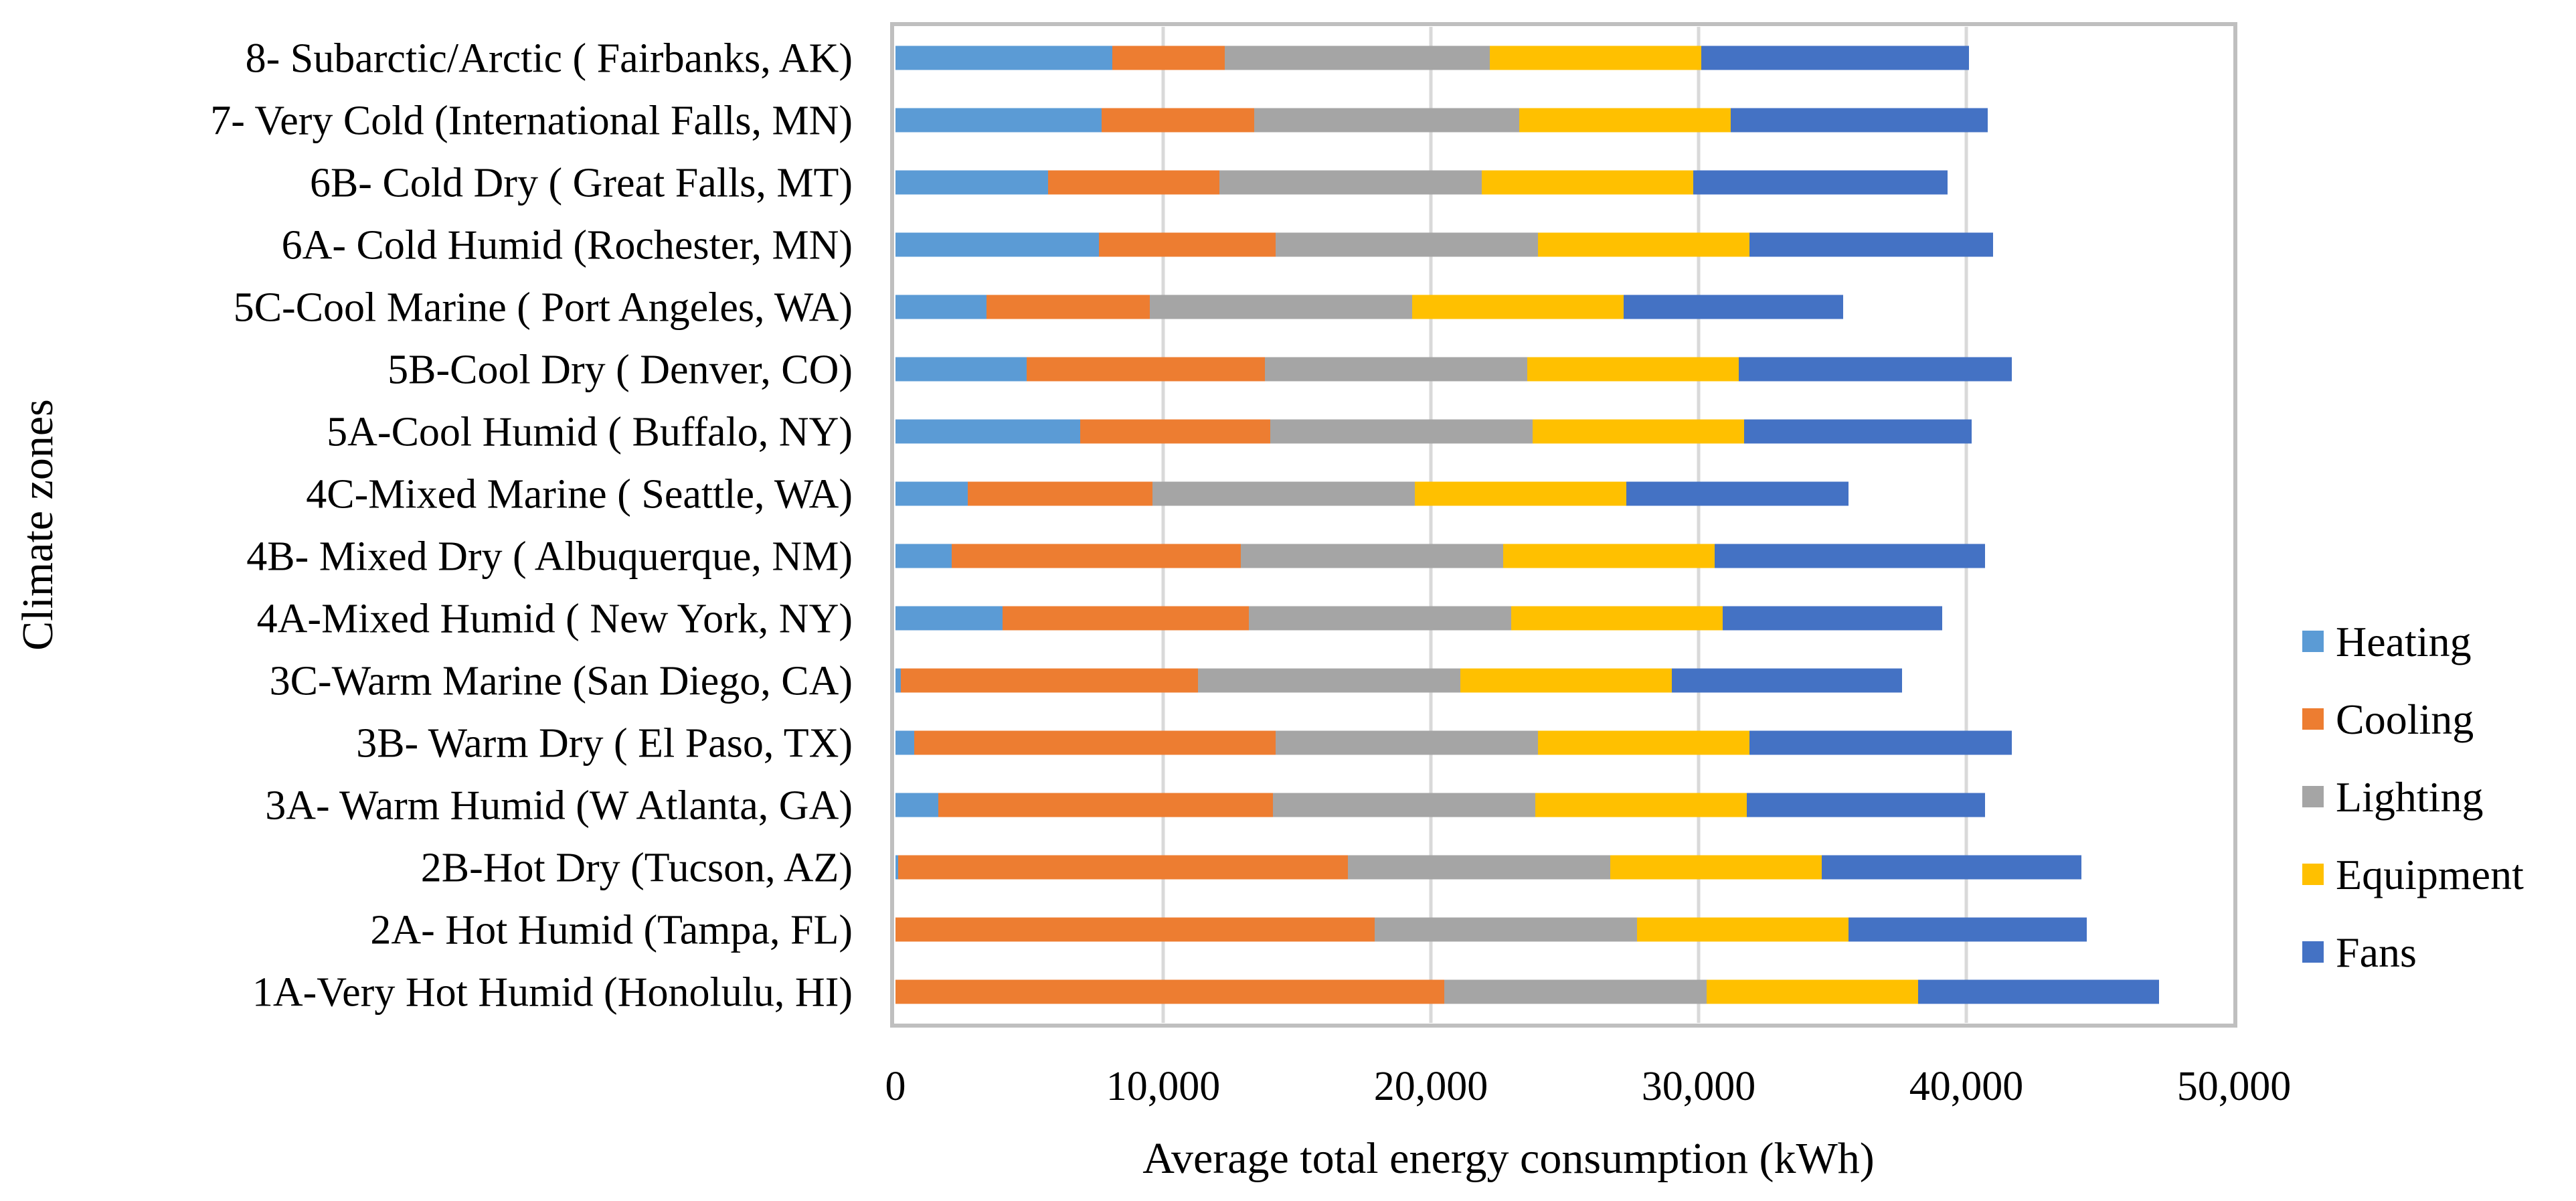 Image resolution: width=2576 pixels, height=1201 pixels. I want to click on x-tick-label: 50,000, so click(2234, 1086).